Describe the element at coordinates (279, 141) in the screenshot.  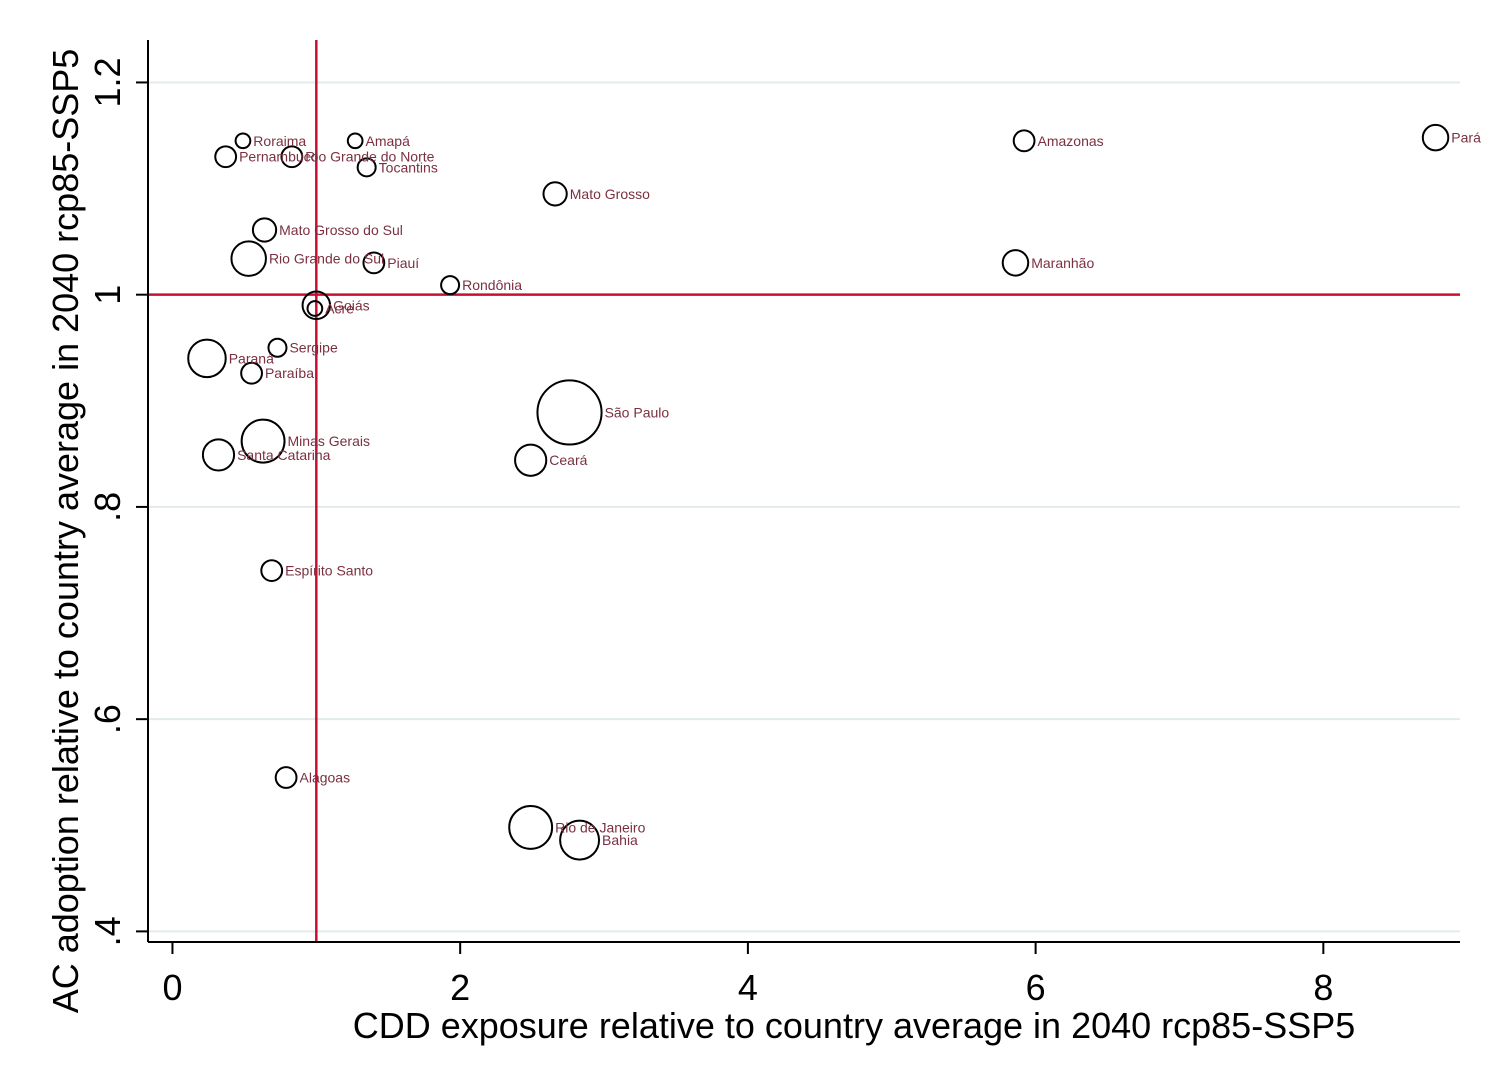
I see `point-label: Roraima` at that location.